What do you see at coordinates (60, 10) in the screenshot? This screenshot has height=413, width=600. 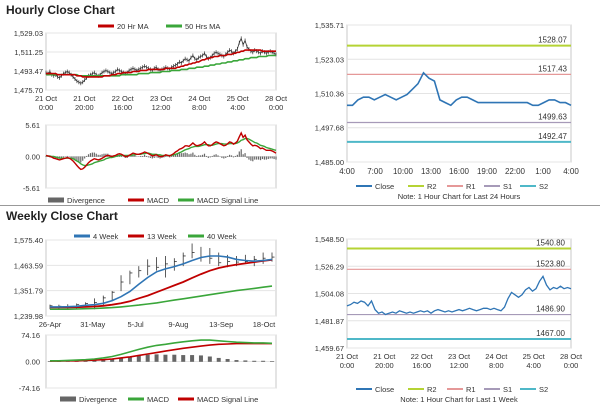 I see `hourly-section-title: Hourly Close Chart` at bounding box center [60, 10].